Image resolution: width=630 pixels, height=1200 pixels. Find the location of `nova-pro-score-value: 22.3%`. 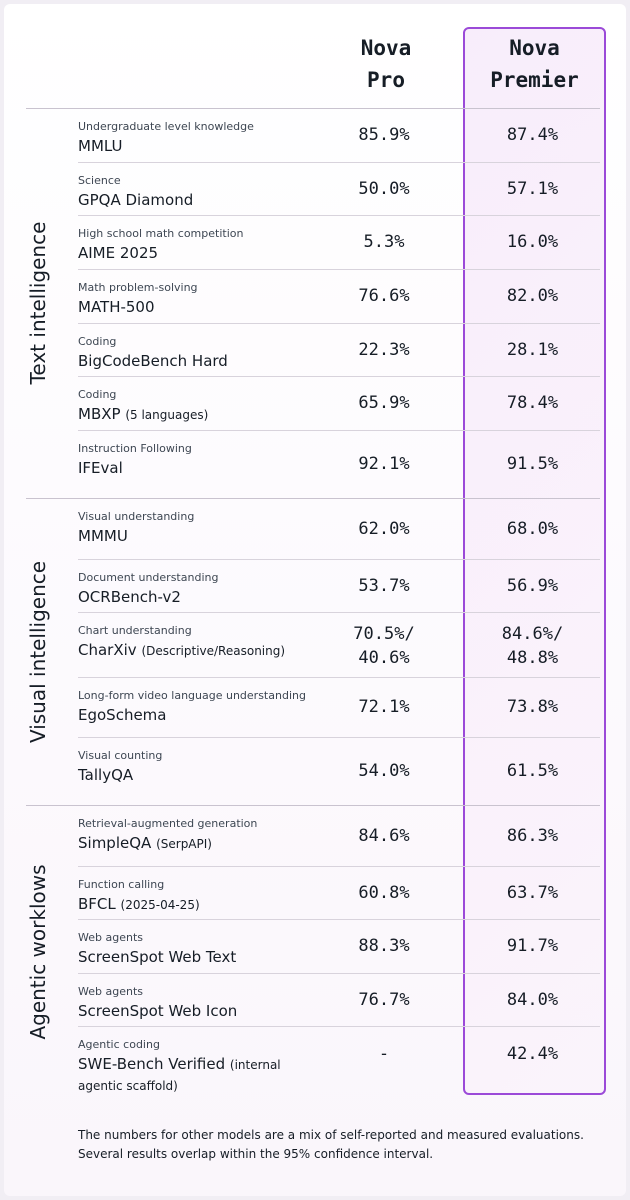

nova-pro-score-value: 22.3% is located at coordinates (384, 350).